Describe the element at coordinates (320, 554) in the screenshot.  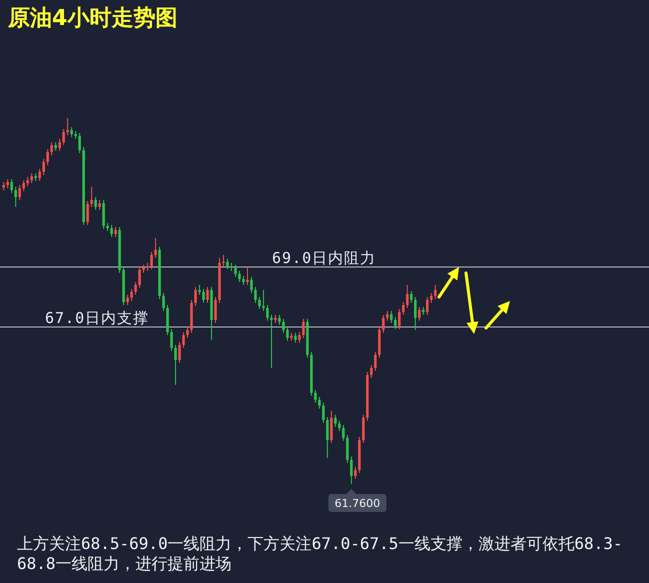
I see `text: 上方关注68.5-69.0一线阻力，下方关注67.0-67.5一线支撑，激进者可依托68.3-68.8一线阻力，进行提前进场` at that location.